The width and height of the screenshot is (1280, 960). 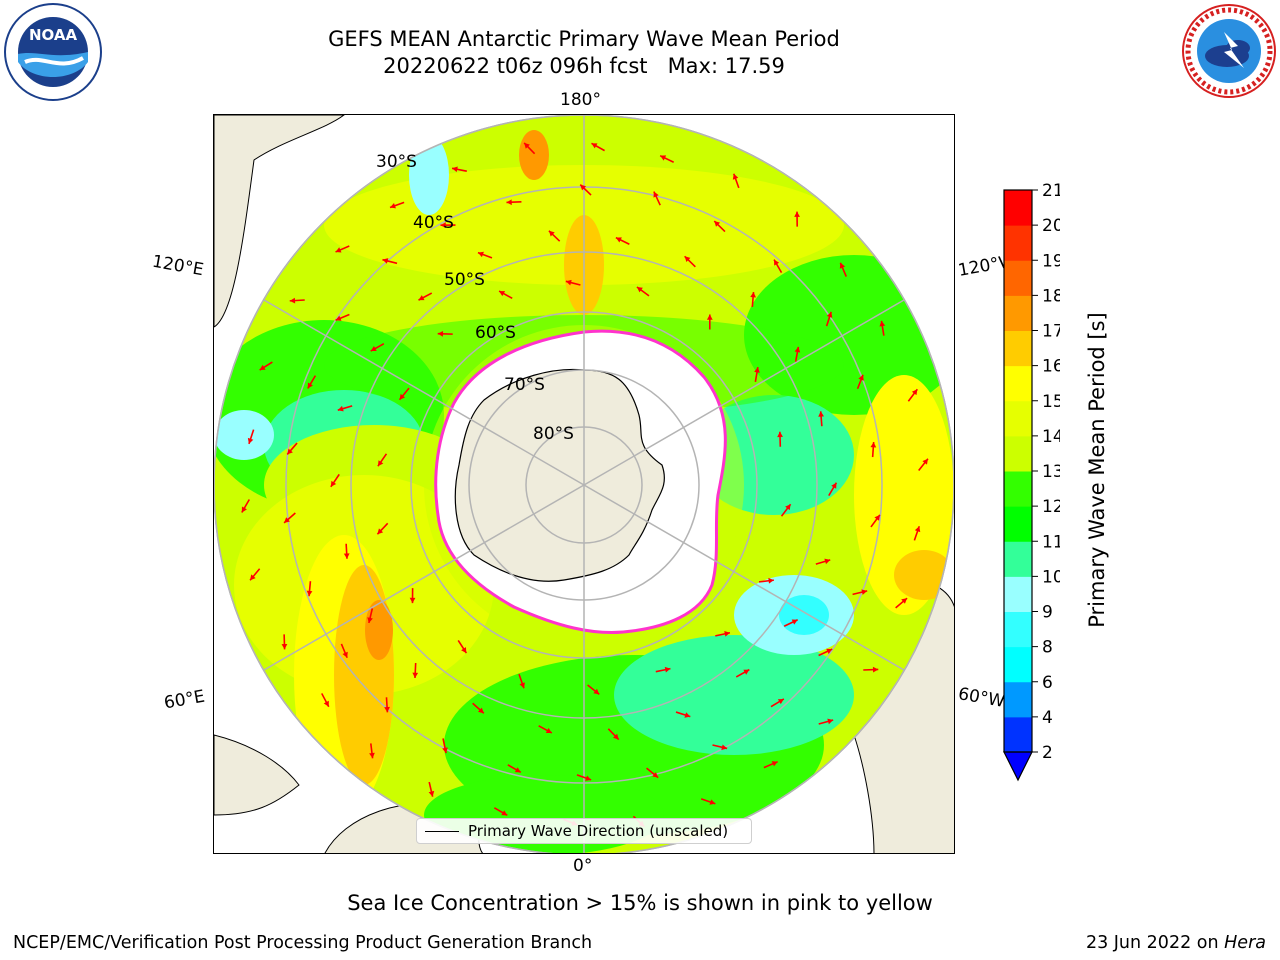 I want to click on legend-label: Primary Wave Direction (unscaled), so click(x=598, y=831).